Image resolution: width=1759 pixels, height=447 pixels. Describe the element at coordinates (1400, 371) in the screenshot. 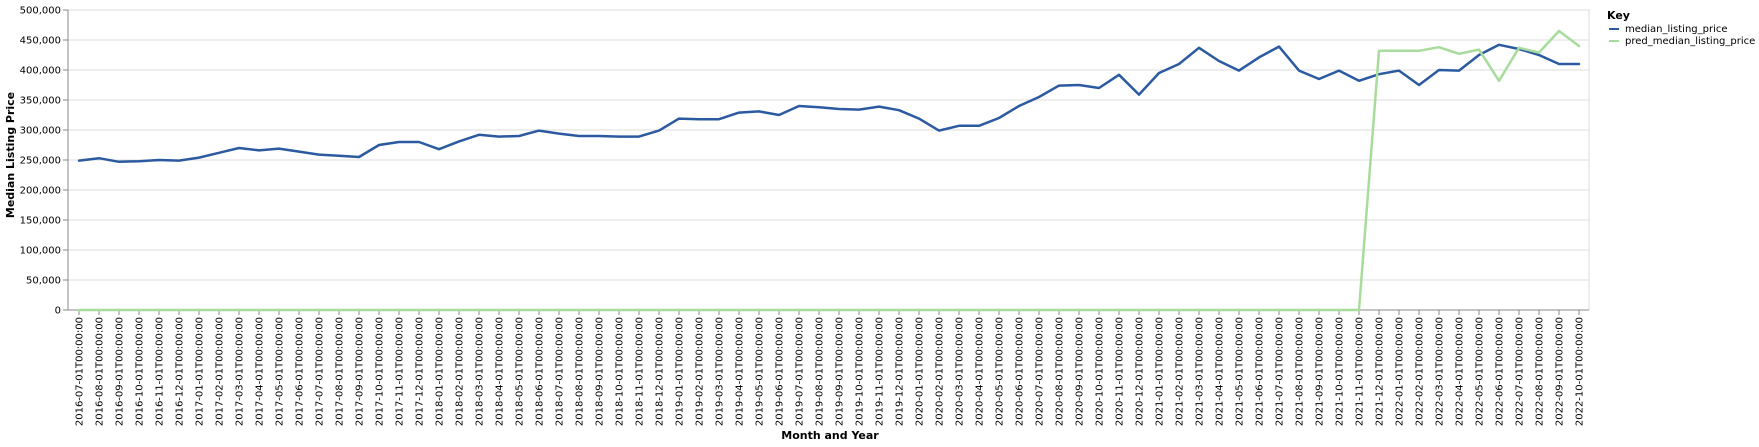

I see `x-tick-label: 2022-01-01T00:00:00` at that location.